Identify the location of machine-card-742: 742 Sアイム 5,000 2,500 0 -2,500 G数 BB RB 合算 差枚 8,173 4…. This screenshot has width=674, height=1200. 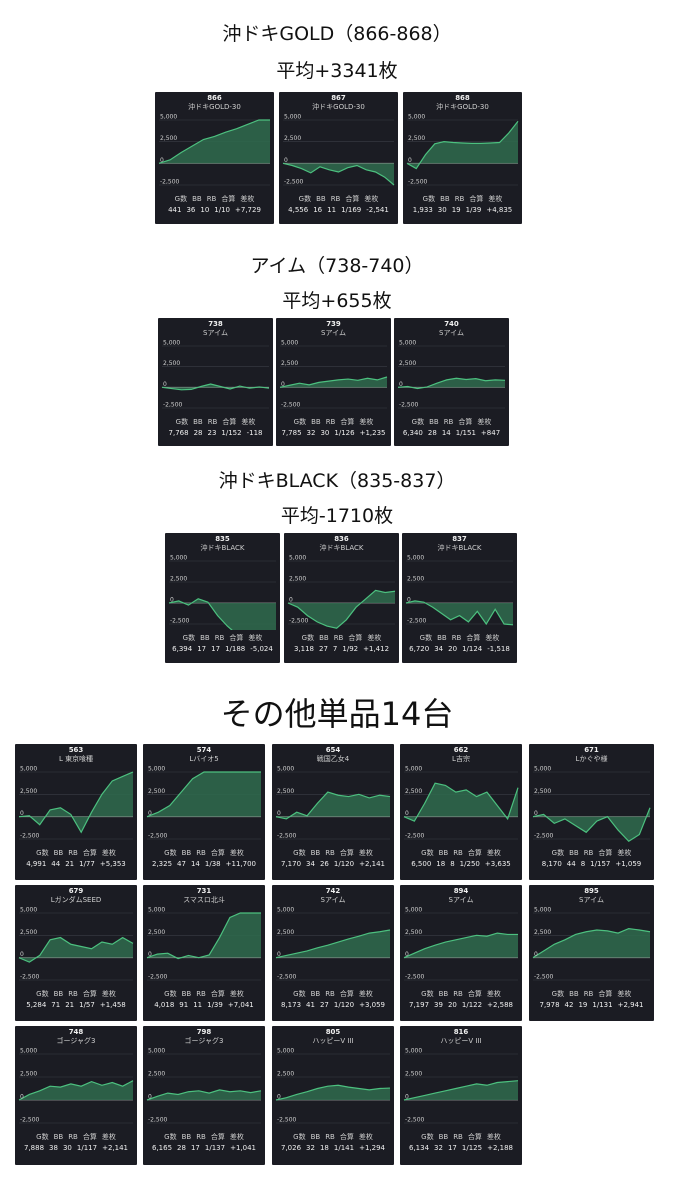
(333, 953).